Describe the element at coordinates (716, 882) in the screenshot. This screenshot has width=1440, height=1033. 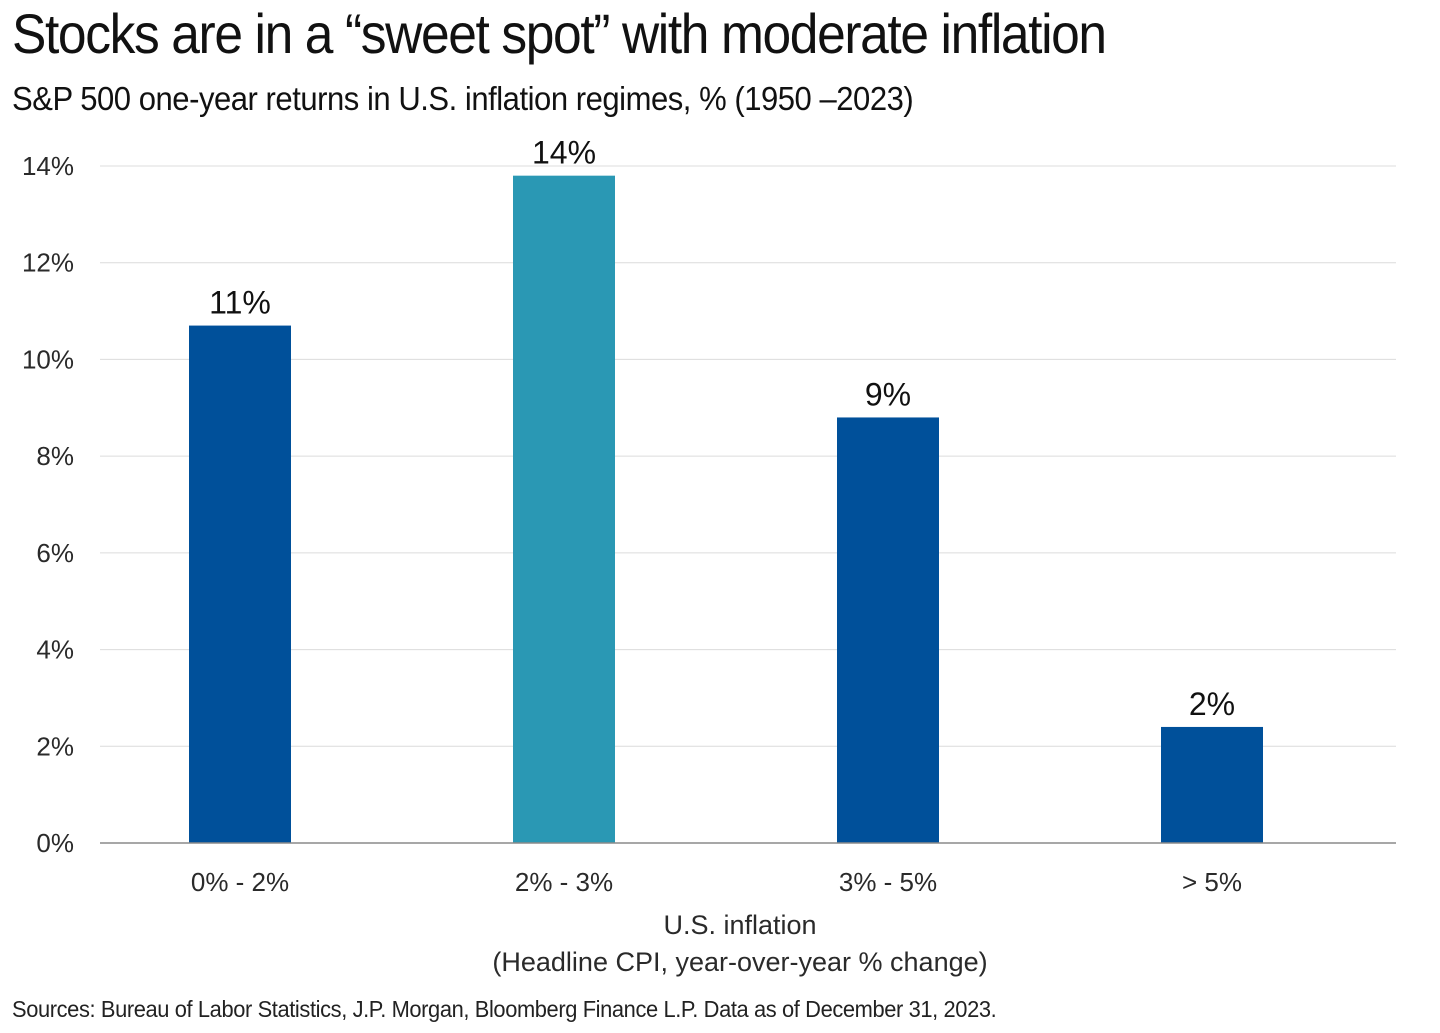
I see `x-axis-ticks: 0% - 2% 2% - 3% 3% - 5% > 5%` at that location.